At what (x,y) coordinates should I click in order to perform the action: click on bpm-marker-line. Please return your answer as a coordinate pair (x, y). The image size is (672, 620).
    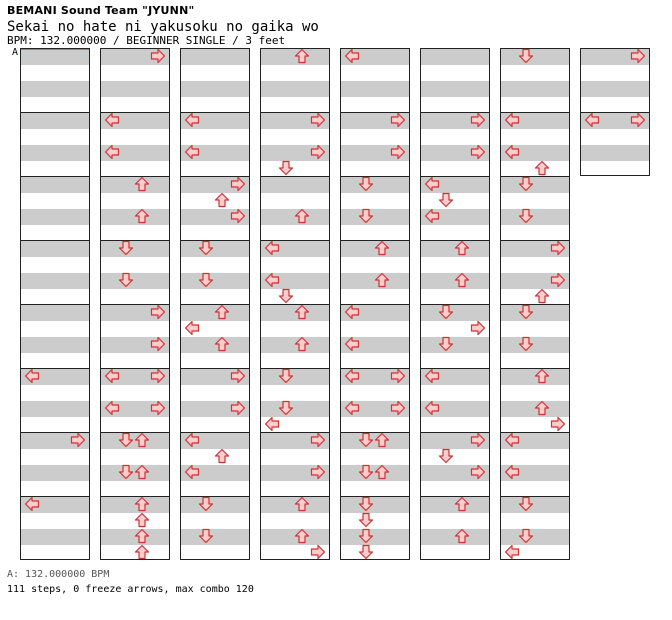
    Looking at the image, I should click on (55, 49).